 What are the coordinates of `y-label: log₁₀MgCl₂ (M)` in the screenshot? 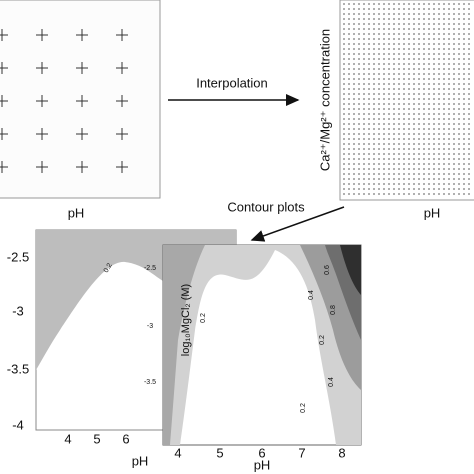 It's located at (186, 320).